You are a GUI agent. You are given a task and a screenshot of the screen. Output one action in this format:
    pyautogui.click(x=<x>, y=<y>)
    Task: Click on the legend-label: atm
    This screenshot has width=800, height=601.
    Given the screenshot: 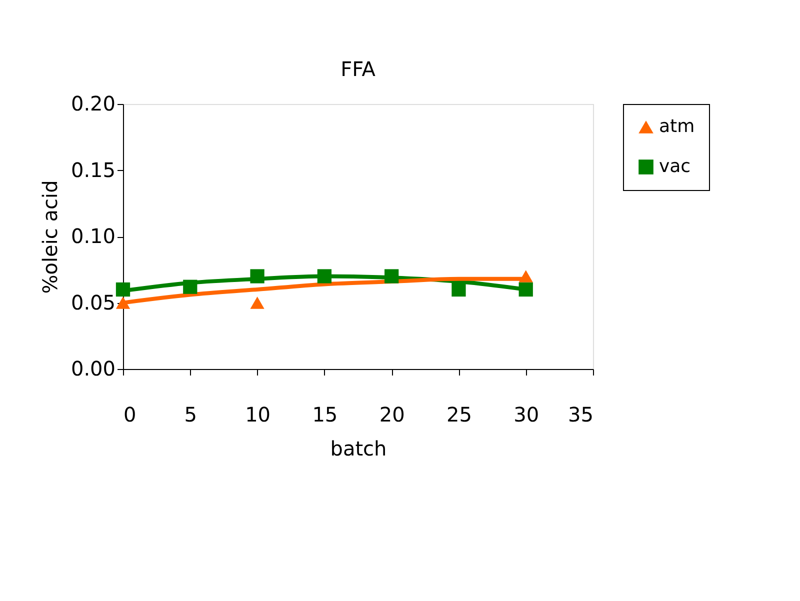 What is the action you would take?
    pyautogui.click(x=677, y=126)
    